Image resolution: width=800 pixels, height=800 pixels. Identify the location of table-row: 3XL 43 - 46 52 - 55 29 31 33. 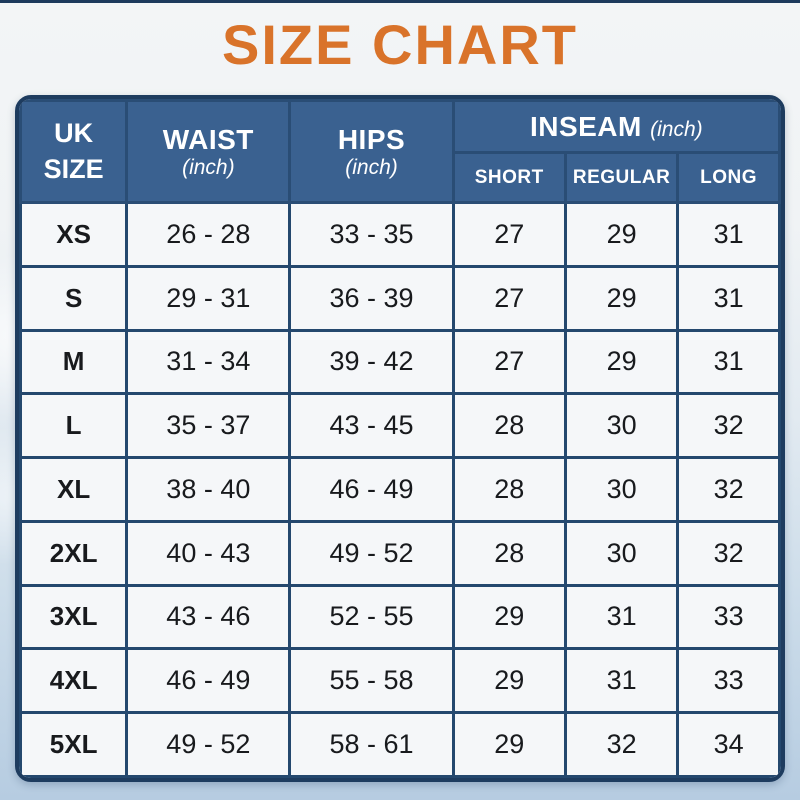
(400, 617).